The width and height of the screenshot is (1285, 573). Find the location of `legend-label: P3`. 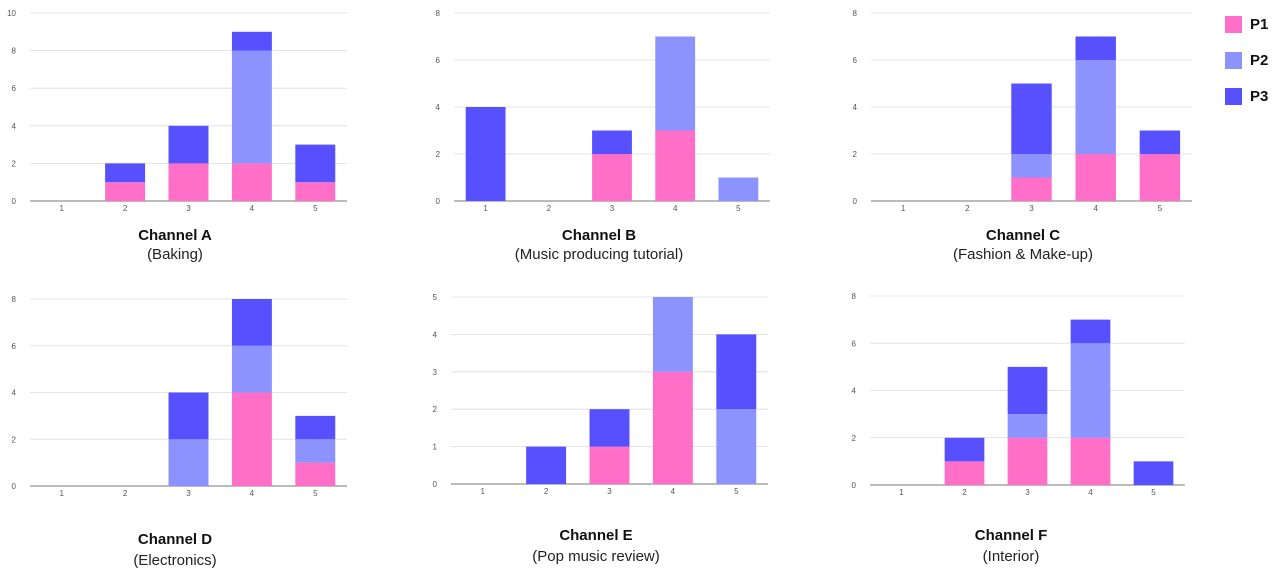

legend-label: P3 is located at coordinates (1259, 96).